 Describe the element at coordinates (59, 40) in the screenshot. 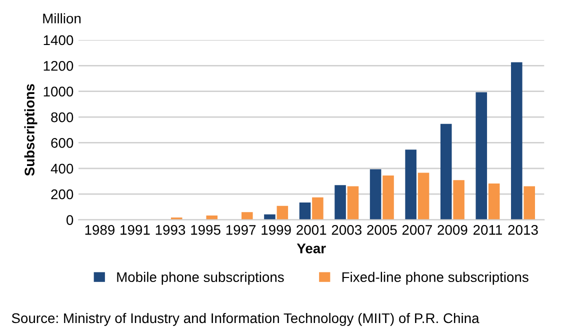

I see `y-tick-label: 1400` at that location.